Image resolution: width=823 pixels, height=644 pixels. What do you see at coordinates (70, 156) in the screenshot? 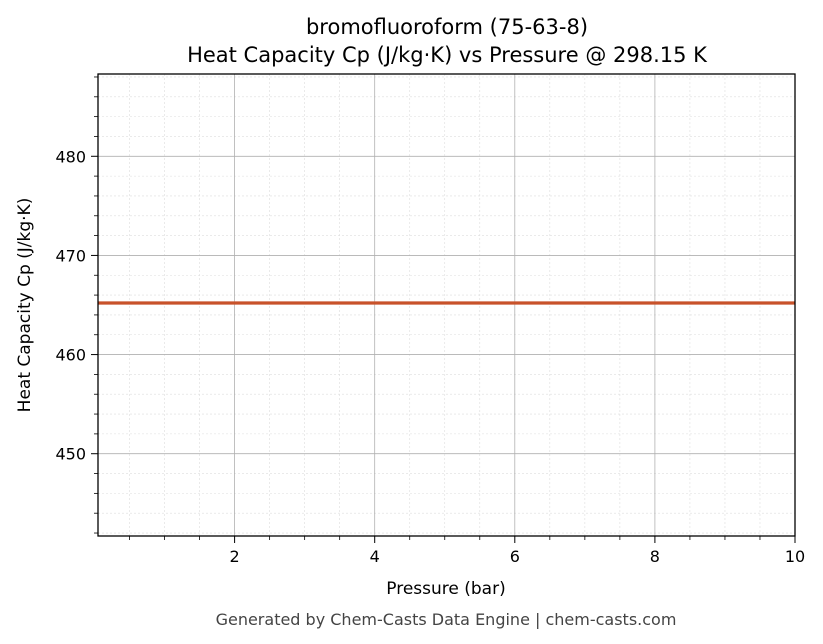
I see `y-tick-label: 480` at bounding box center [70, 156].